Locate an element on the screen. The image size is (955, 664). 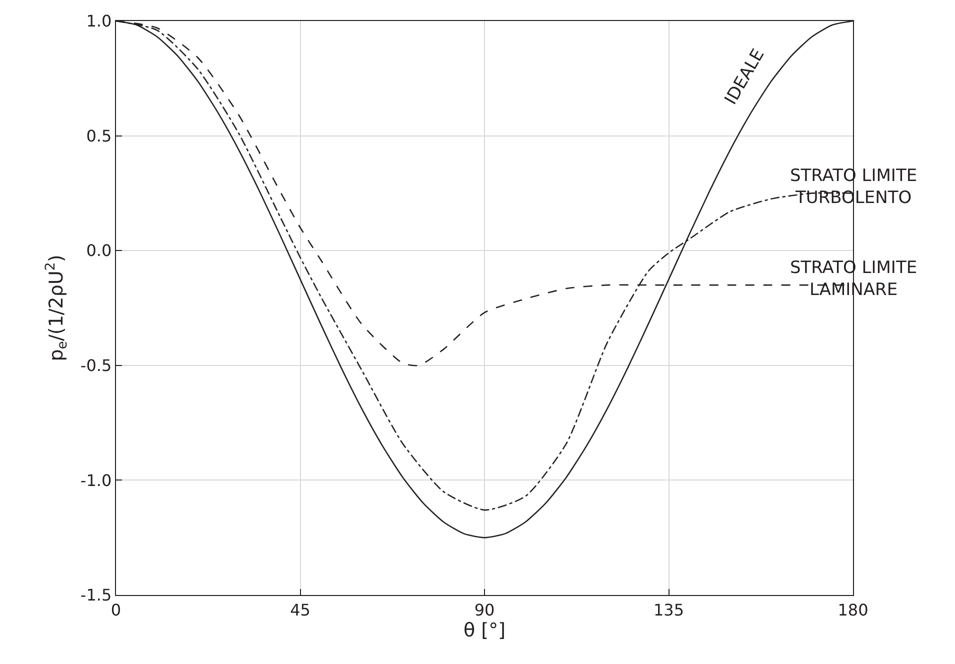
x-axis-title: θ [°] is located at coordinates (485, 630).